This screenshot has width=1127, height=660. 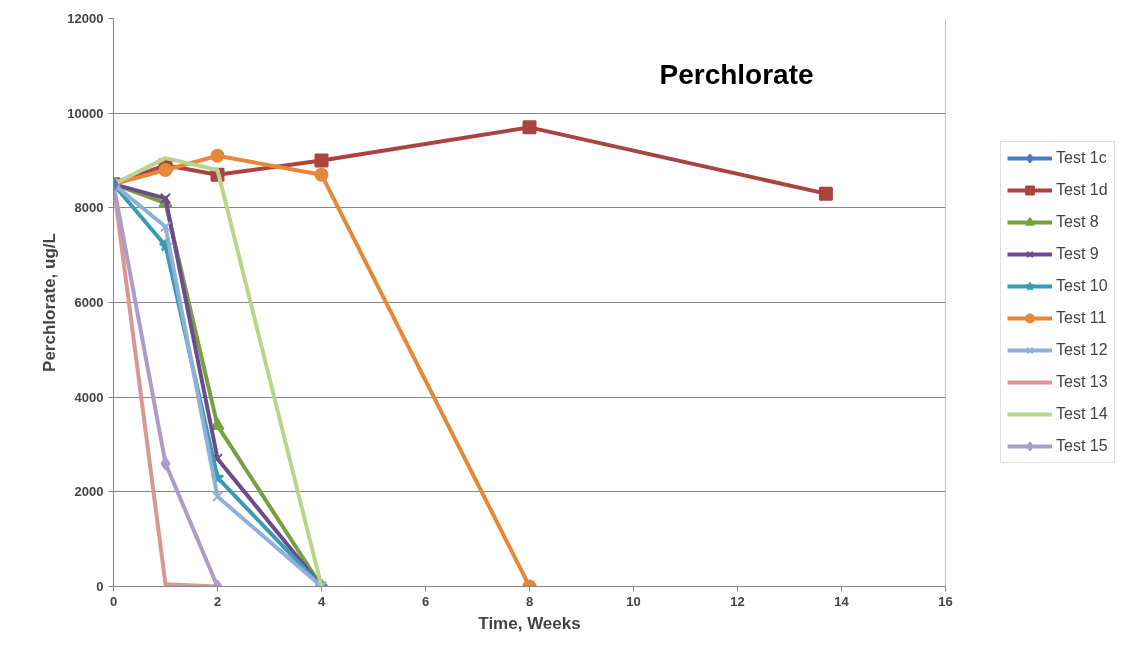 I want to click on x-tick-label: 8, so click(x=529, y=601).